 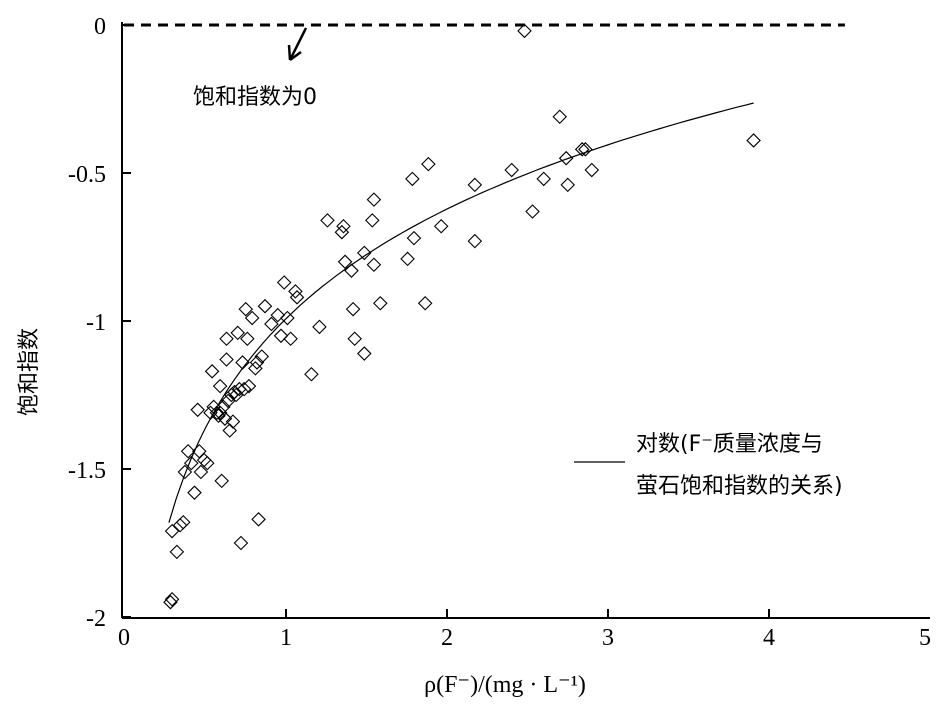 I want to click on x-tick-label: 0, so click(x=124, y=638).